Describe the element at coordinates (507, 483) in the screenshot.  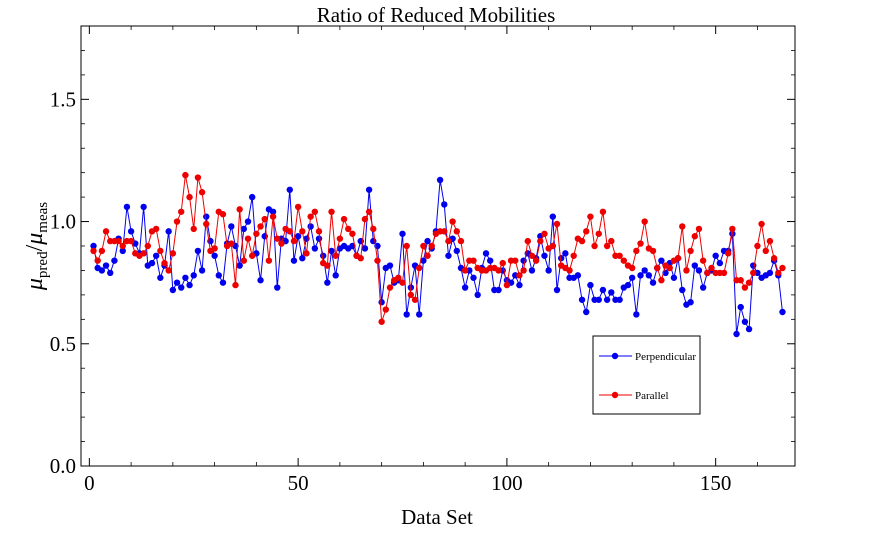
I see `x-tick-label: 100` at that location.